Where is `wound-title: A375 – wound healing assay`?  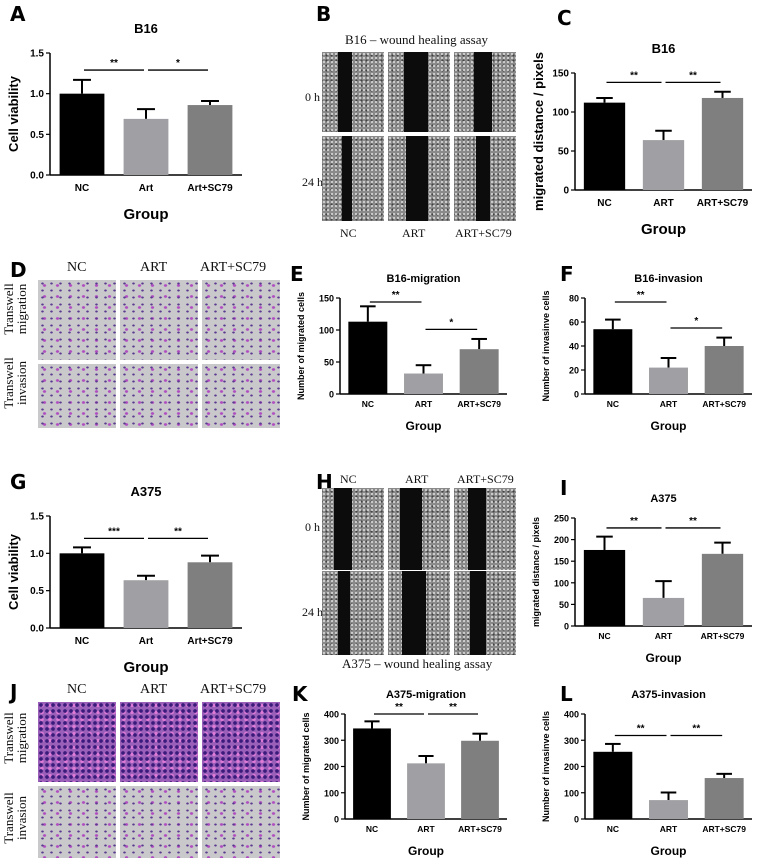
wound-title: A375 – wound healing assay is located at coordinates (417, 663).